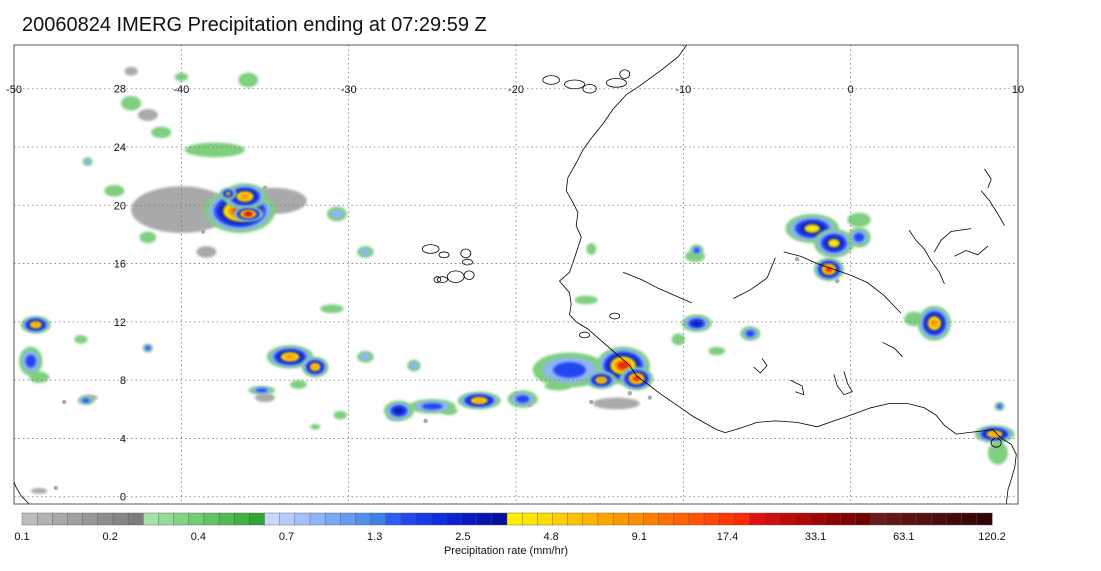 The width and height of the screenshot is (1101, 571). I want to click on colorbar-tick-label: 4.8, so click(550, 537).